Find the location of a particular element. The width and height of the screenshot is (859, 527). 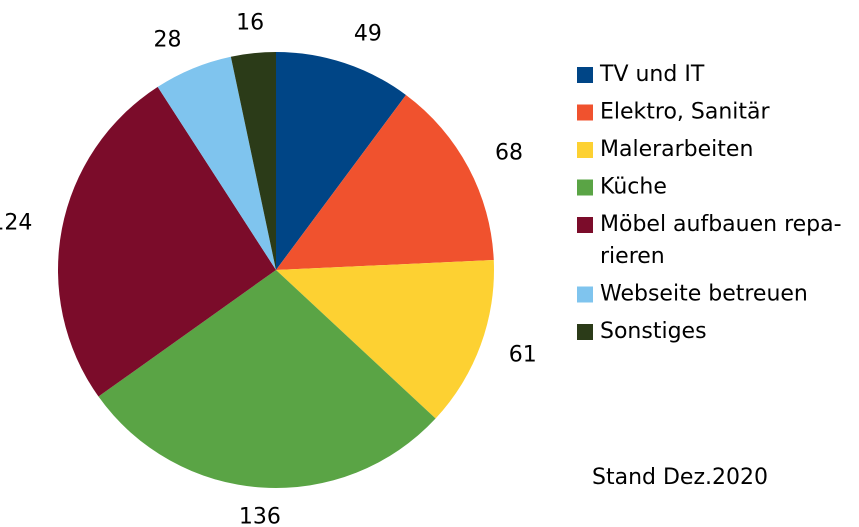

data-label: 61 is located at coordinates (523, 354).